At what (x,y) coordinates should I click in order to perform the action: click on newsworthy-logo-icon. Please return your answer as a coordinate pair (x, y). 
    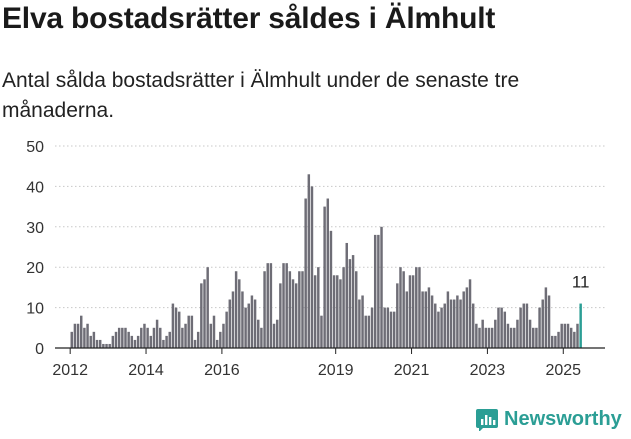
    Looking at the image, I should click on (487, 419).